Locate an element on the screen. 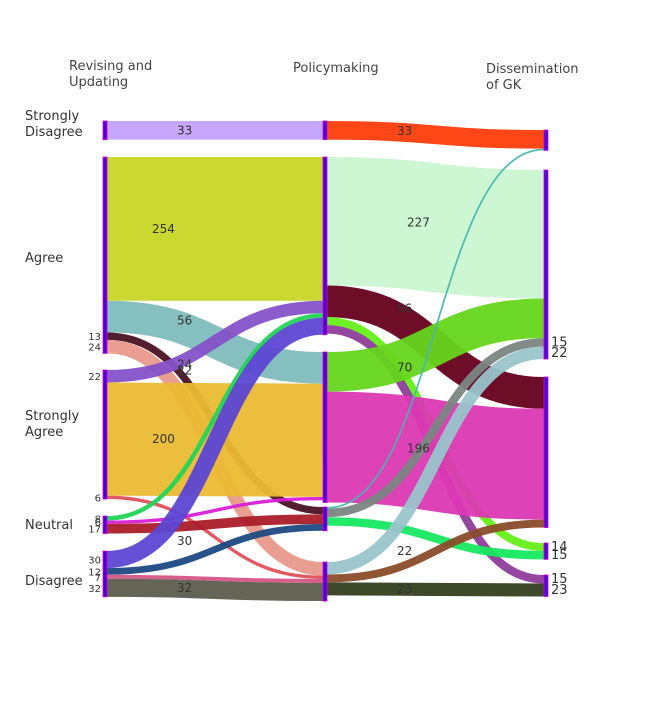 This screenshot has width=663, height=703. stage1-link-label-6: 200 is located at coordinates (163, 439).